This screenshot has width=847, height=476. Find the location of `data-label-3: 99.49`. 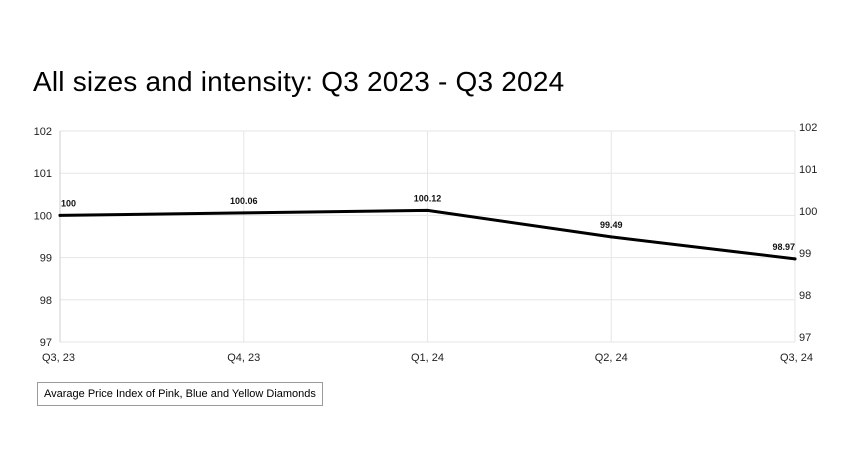

data-label-3: 99.49 is located at coordinates (611, 225).